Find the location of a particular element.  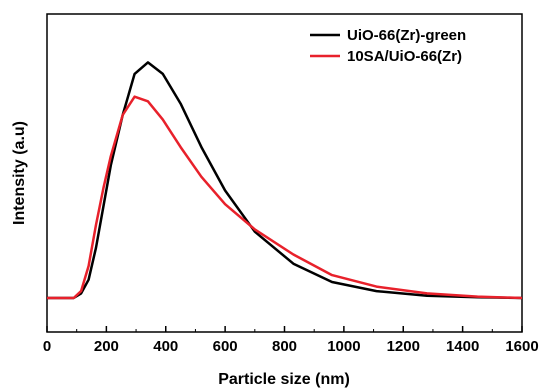

legend: UiO-66(Zr)-green 10SA/UiO-66(Zr) is located at coordinates (388, 46).